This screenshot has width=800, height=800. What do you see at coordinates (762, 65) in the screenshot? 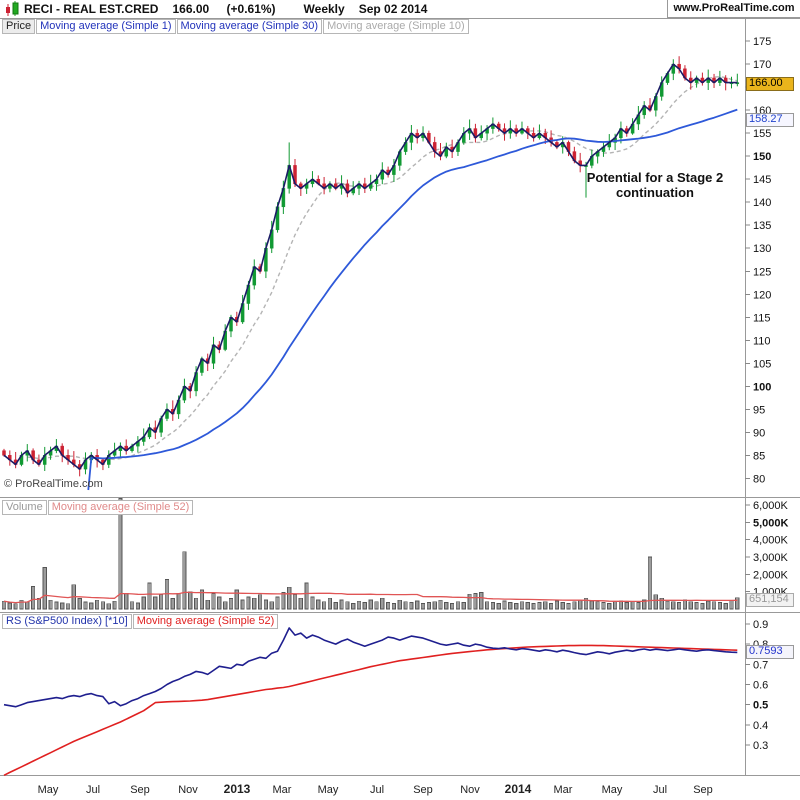
I see `axis-tick-label: 170` at bounding box center [762, 65].